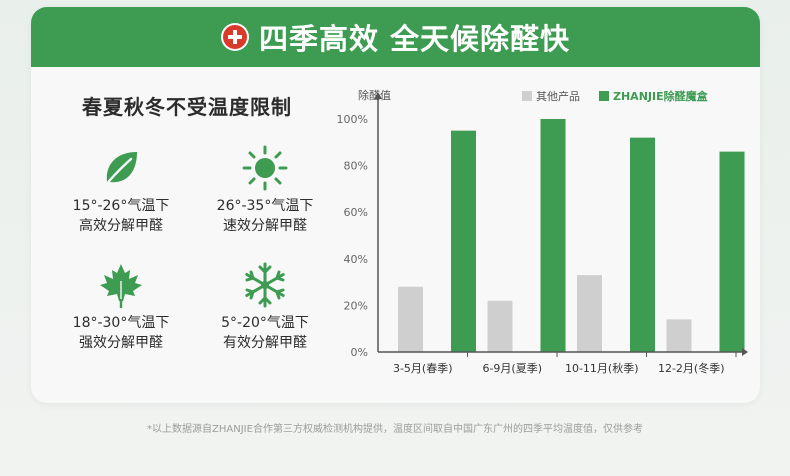 The height and width of the screenshot is (476, 790). I want to click on feature-autumn: 18°-30°气温下 强效分解甲醛, so click(121, 307).